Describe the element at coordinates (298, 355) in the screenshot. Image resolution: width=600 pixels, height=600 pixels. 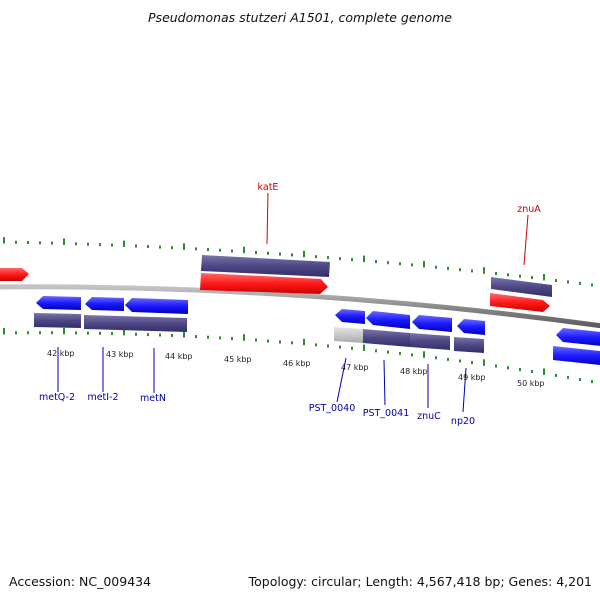
I see `lower-tick-row` at that location.